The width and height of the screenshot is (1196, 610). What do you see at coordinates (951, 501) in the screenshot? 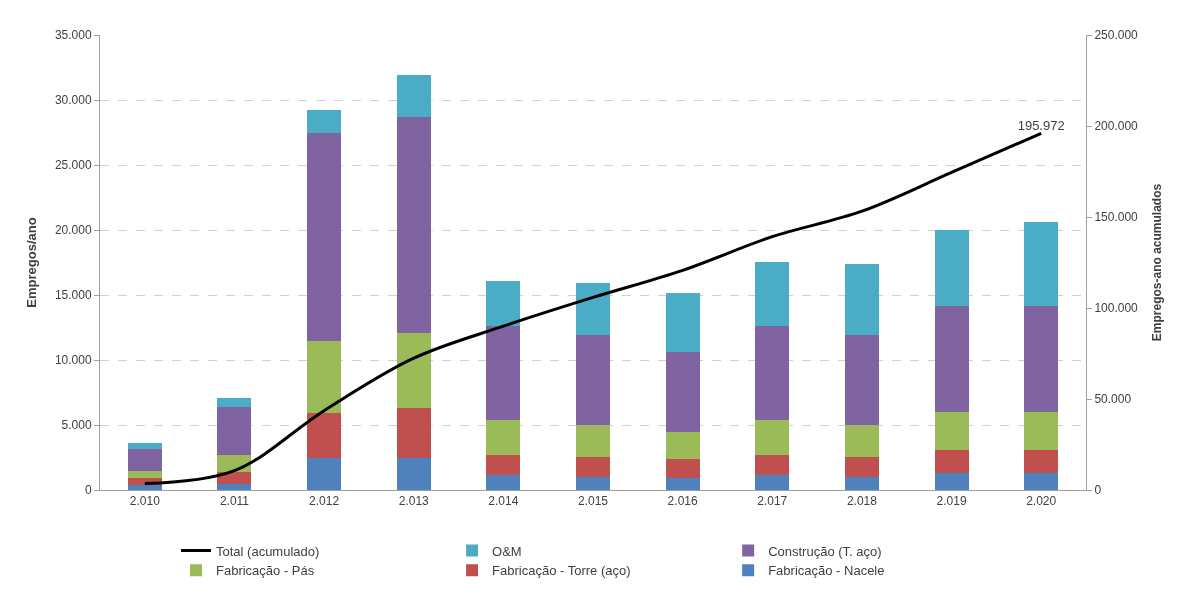
I see `x-tick-label: 2.019` at bounding box center [951, 501].